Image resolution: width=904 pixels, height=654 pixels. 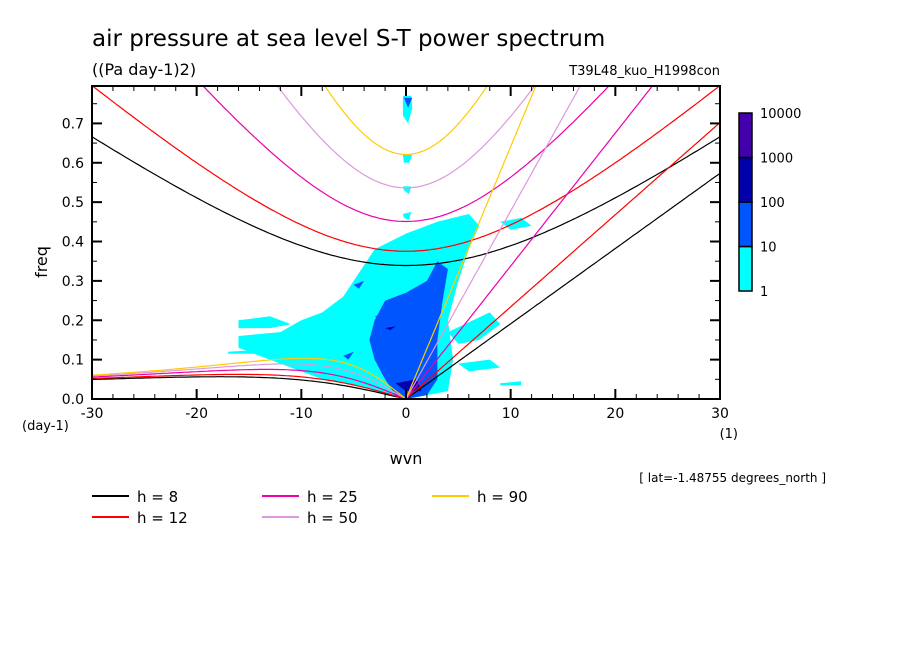 I want to click on curve-rossby-n1-h90, so click(x=249, y=378).